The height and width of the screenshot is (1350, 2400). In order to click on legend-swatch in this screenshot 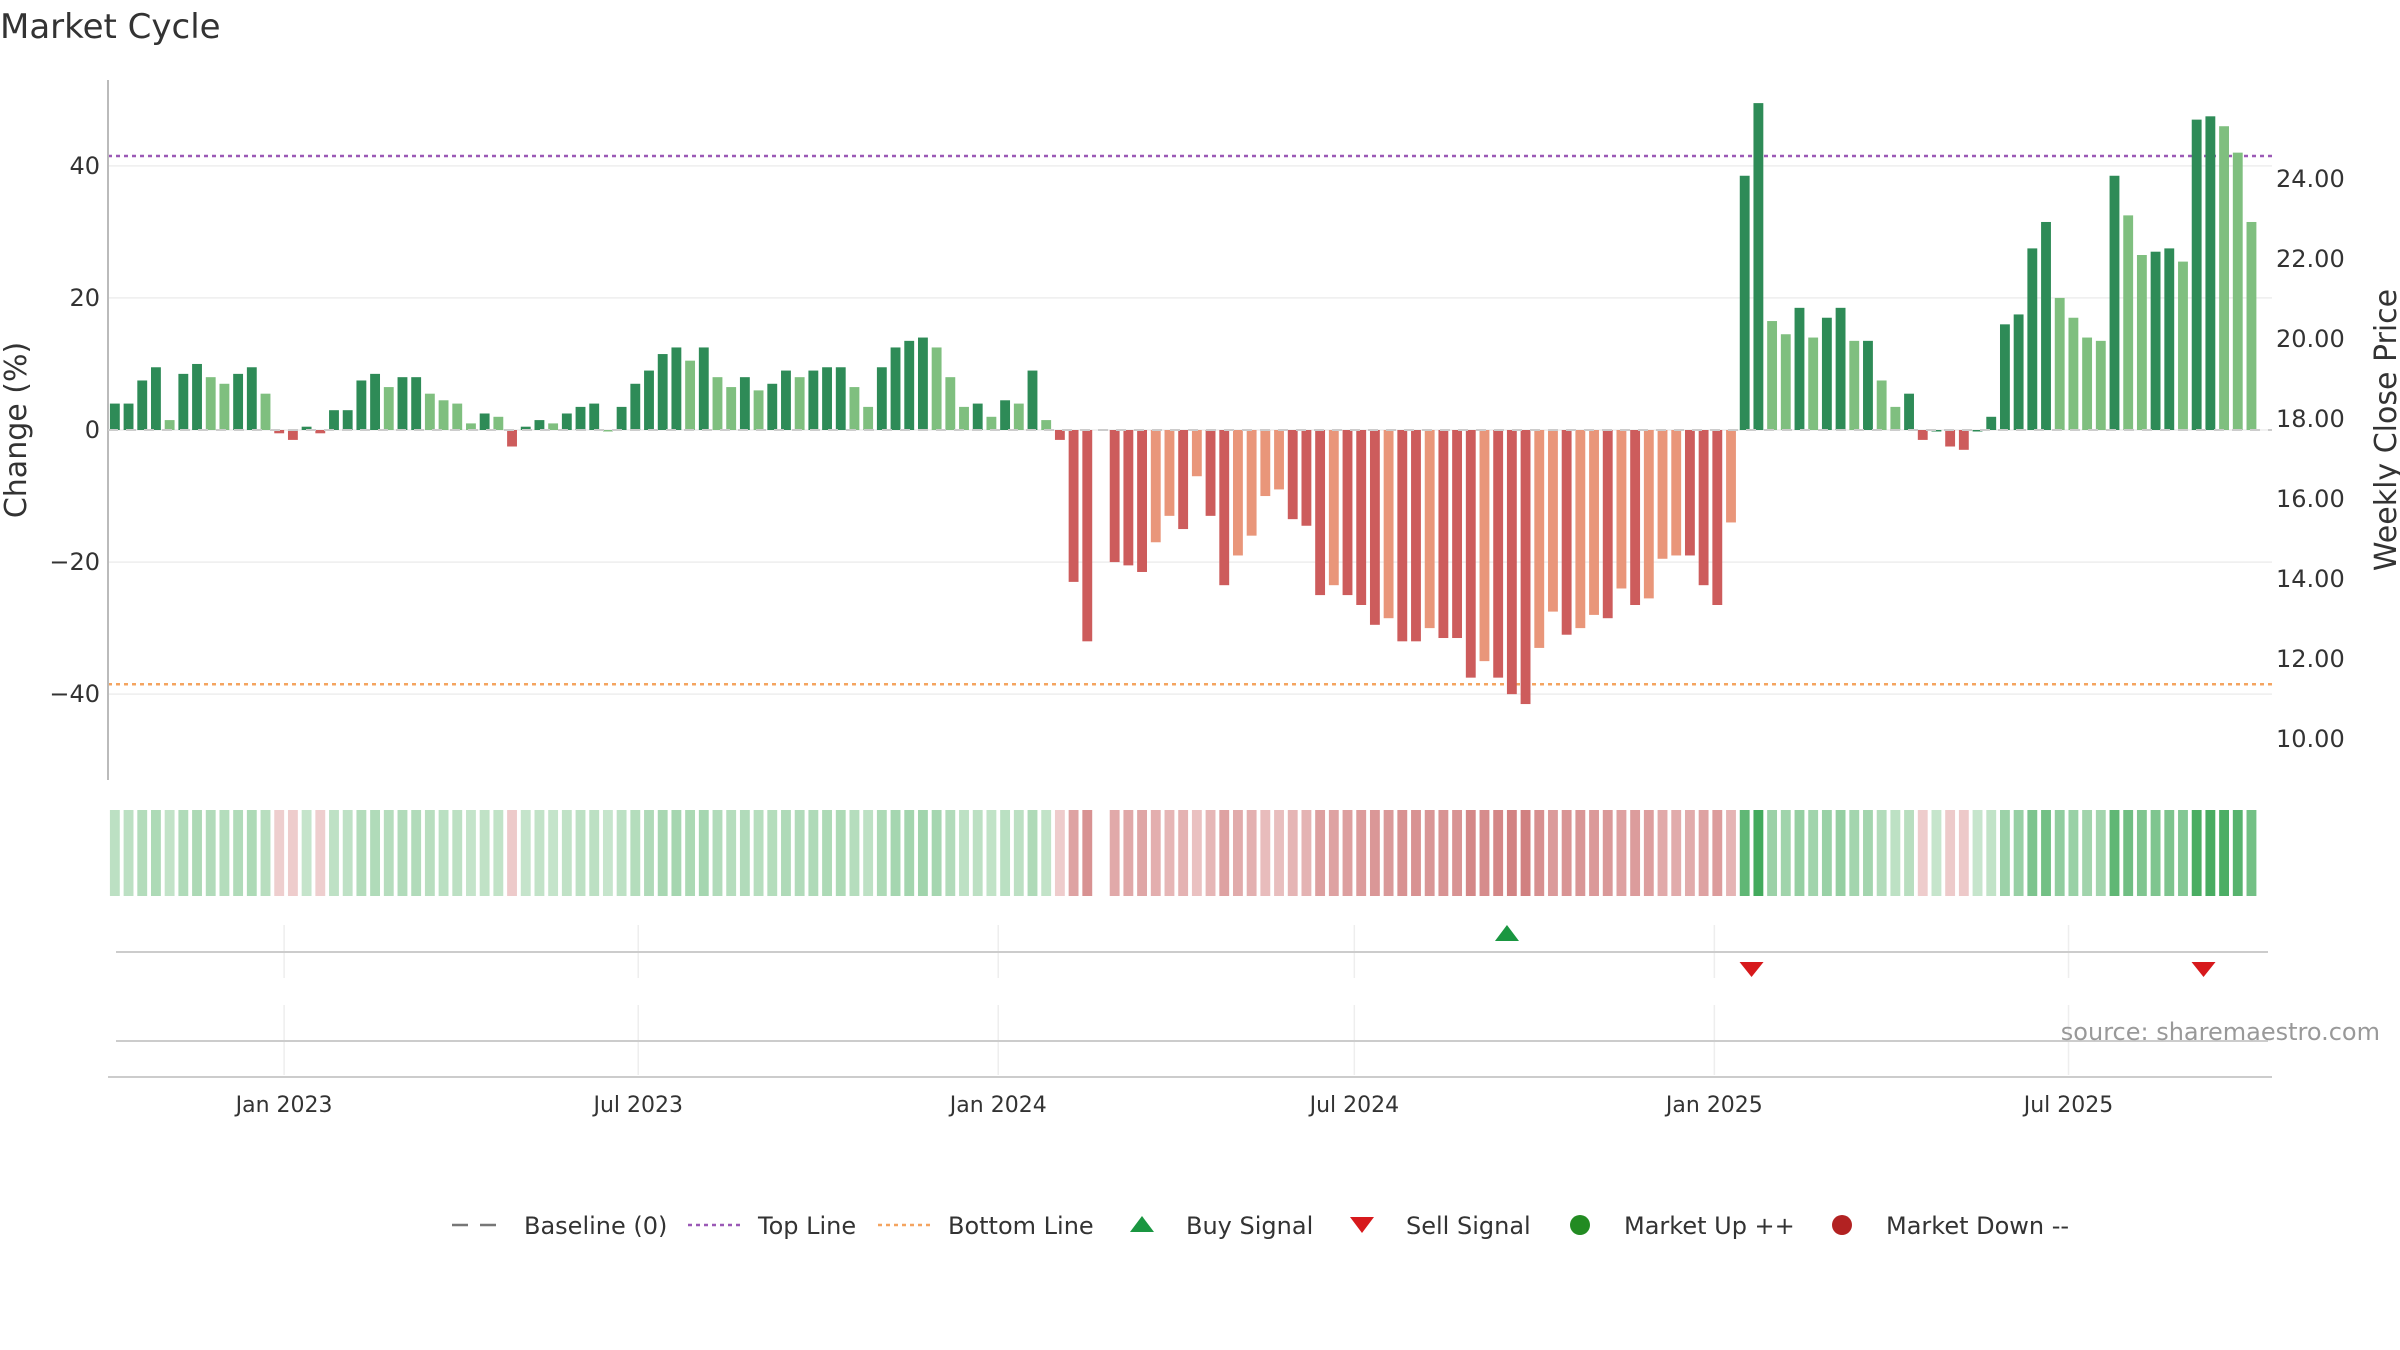, I will do `click(1842, 1225)`.